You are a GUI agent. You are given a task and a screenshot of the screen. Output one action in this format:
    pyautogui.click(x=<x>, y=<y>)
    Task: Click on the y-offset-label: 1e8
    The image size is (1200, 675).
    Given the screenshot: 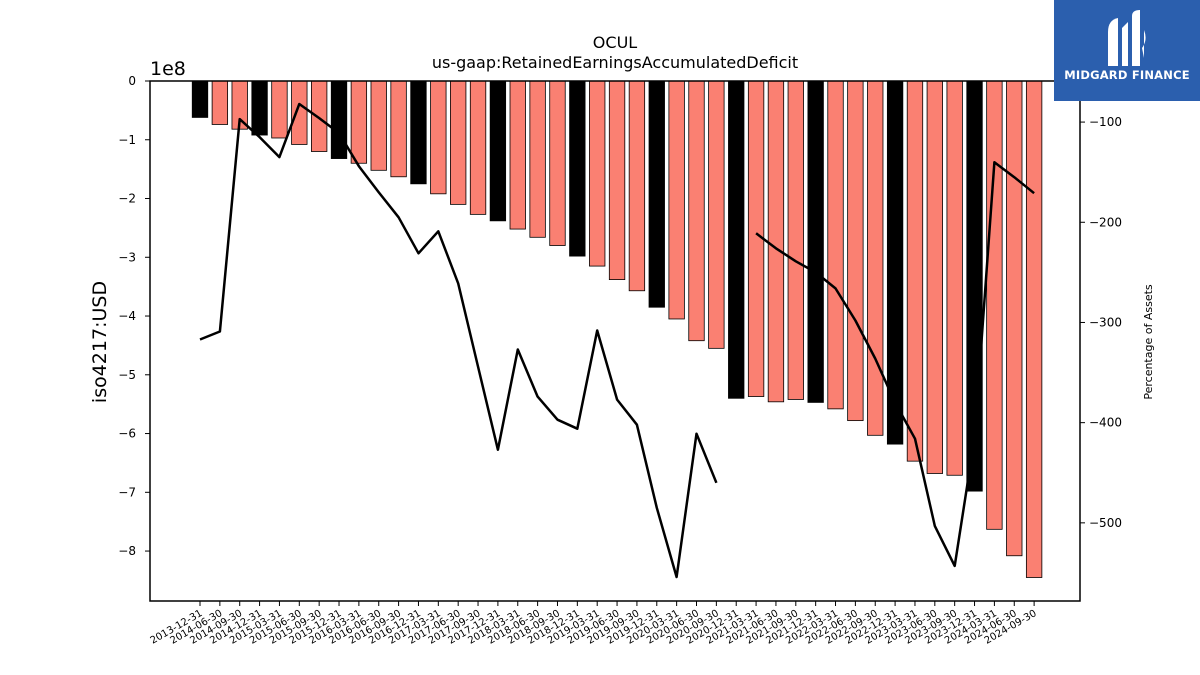 What is the action you would take?
    pyautogui.click(x=168, y=69)
    